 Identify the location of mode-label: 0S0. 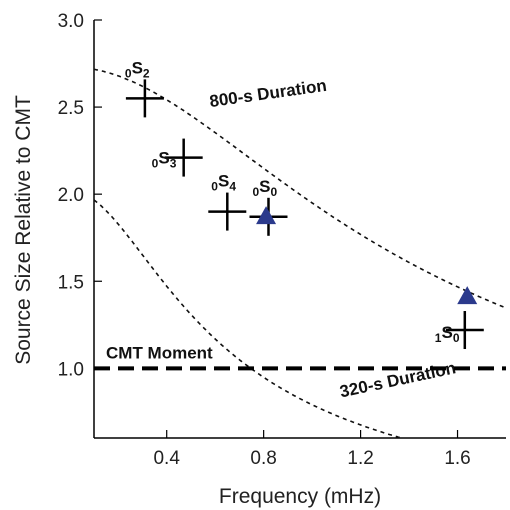
(264, 188).